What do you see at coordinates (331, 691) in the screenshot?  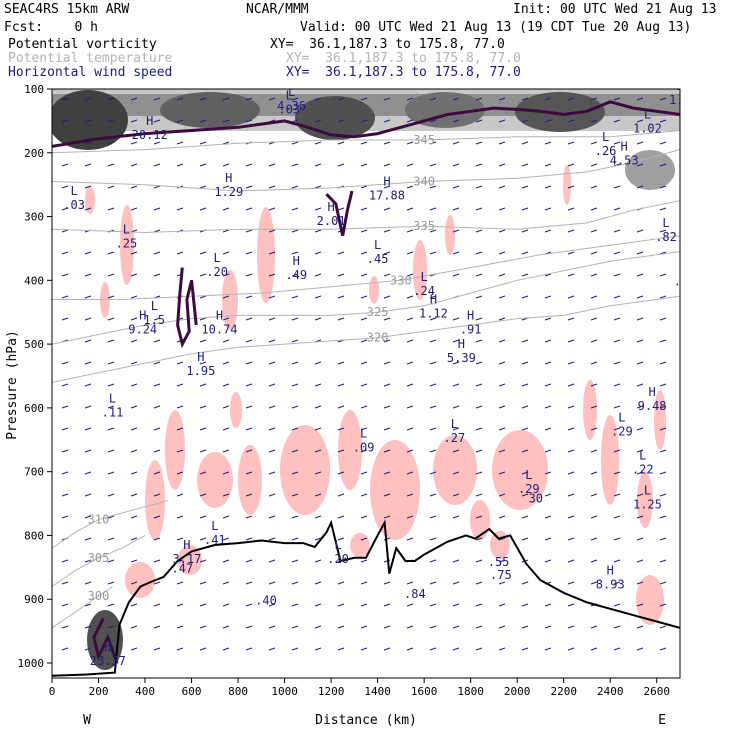 I see `x-tick-label: 1200` at bounding box center [331, 691].